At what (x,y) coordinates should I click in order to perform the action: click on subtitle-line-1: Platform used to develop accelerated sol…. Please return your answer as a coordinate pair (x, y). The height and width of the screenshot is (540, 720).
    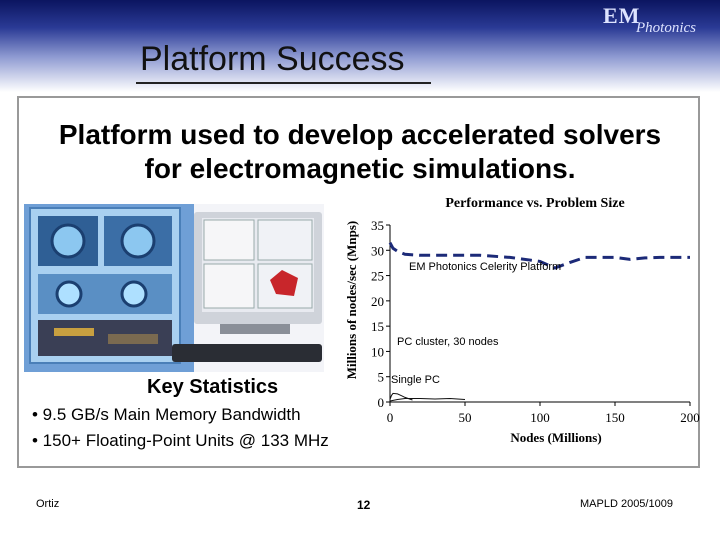
    Looking at the image, I should click on (360, 134).